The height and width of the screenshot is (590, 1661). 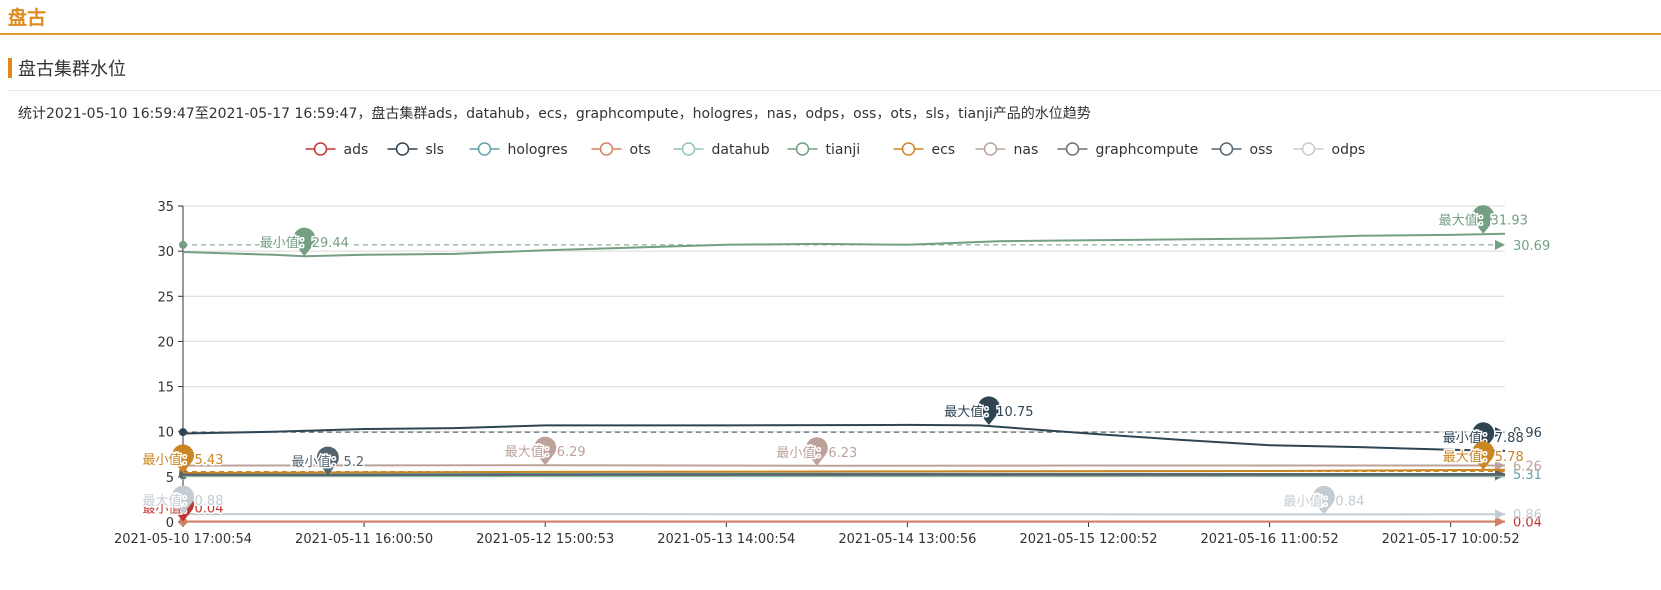 I want to click on max-marker-tianji: 最大值：31.93, so click(x=1483, y=219).